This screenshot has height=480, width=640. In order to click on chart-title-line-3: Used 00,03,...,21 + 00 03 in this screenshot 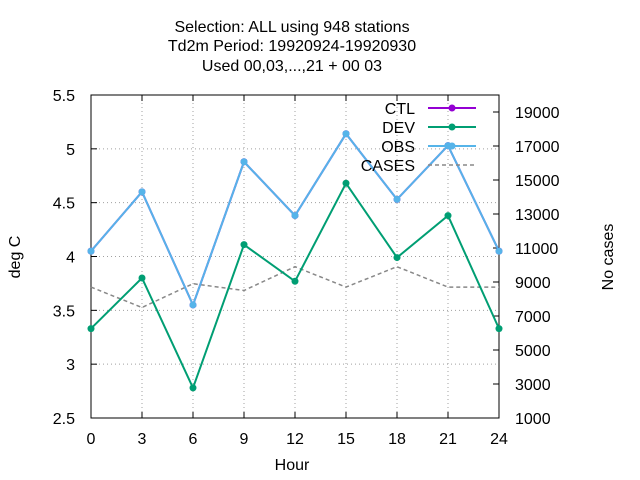, I will do `click(292, 66)`.